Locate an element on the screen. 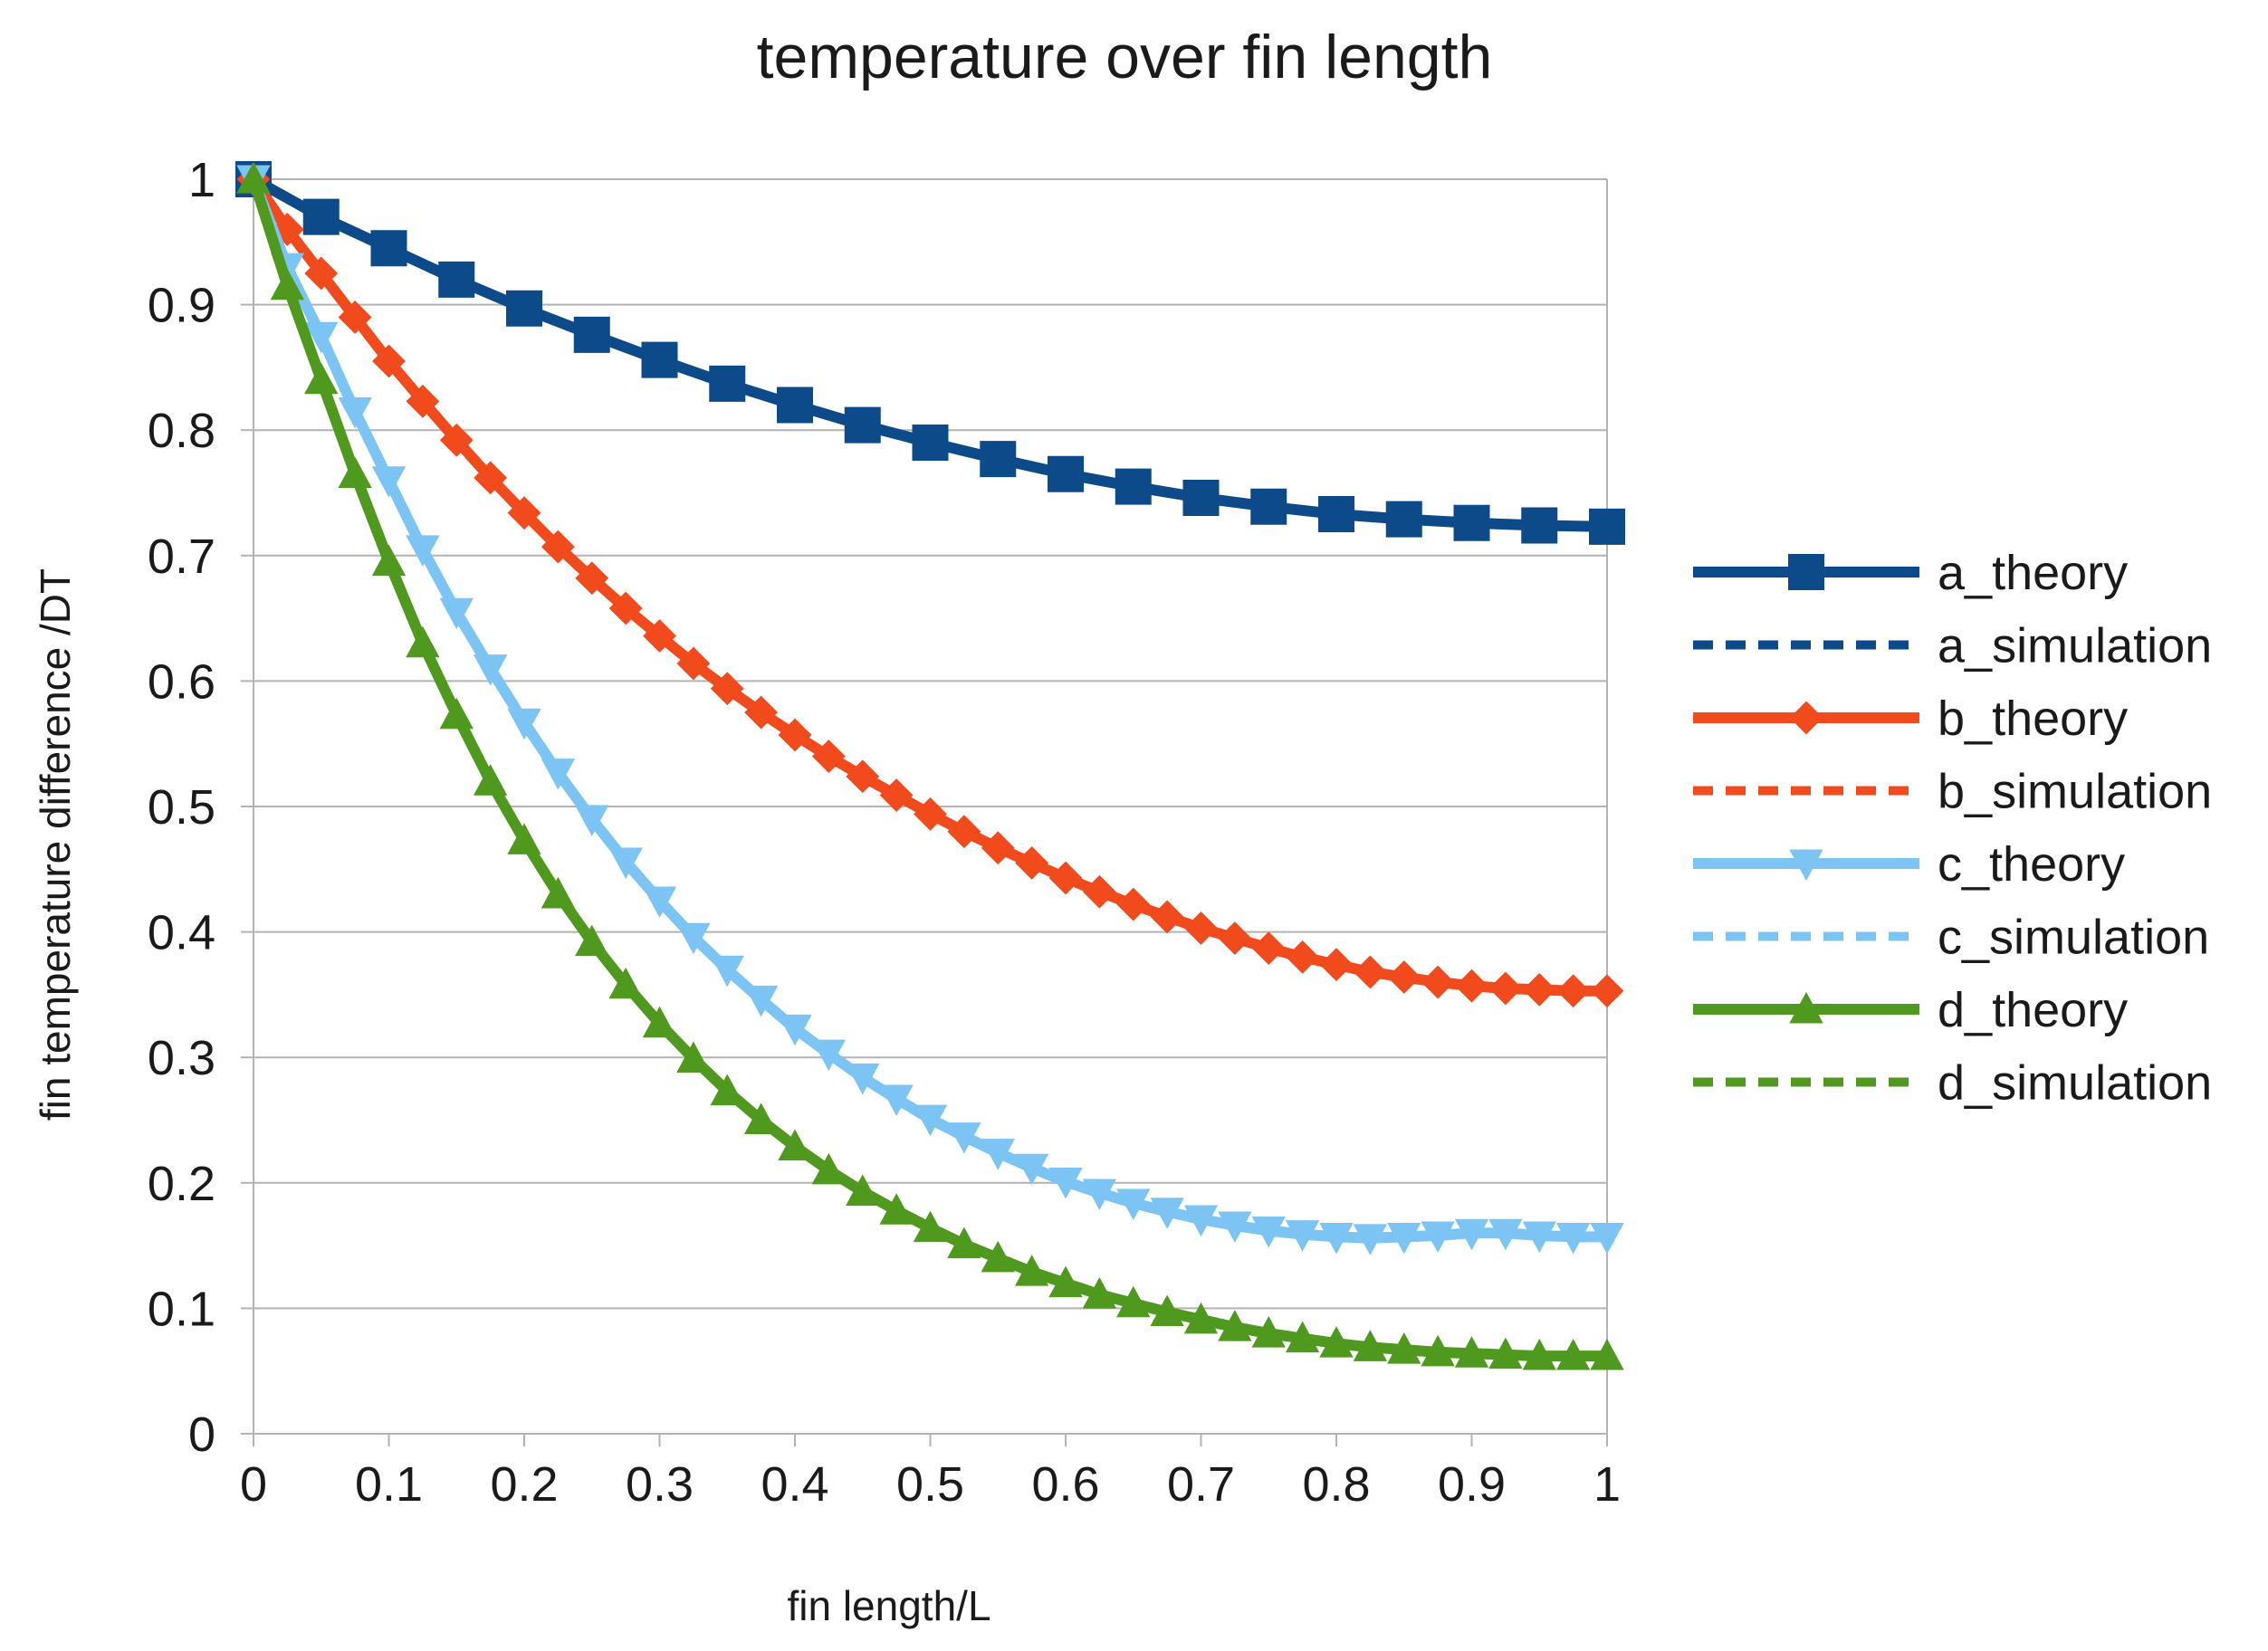 This screenshot has width=2268, height=1651. y-tick-label-5: 0.5 is located at coordinates (181, 807).